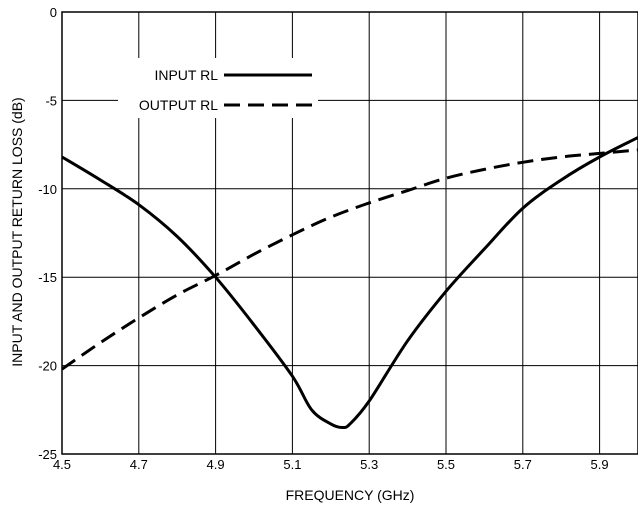 This screenshot has width=638, height=506. I want to click on x-tick-label: 4.7, so click(139, 464).